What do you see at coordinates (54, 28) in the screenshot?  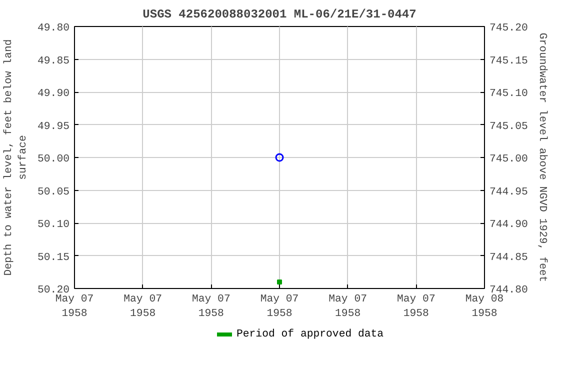 I see `y-tick-label: 49.80` at bounding box center [54, 28].